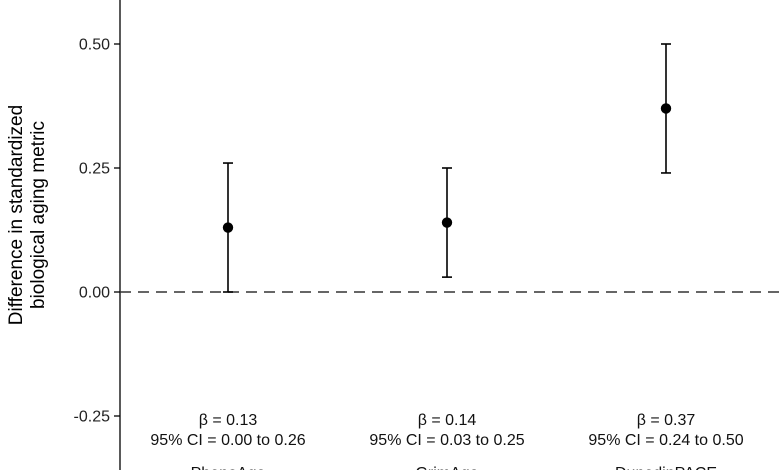 The width and height of the screenshot is (780, 470). I want to click on estimate-annotation-ci: 95% CI = 0.00 to 0.26, so click(227, 440).